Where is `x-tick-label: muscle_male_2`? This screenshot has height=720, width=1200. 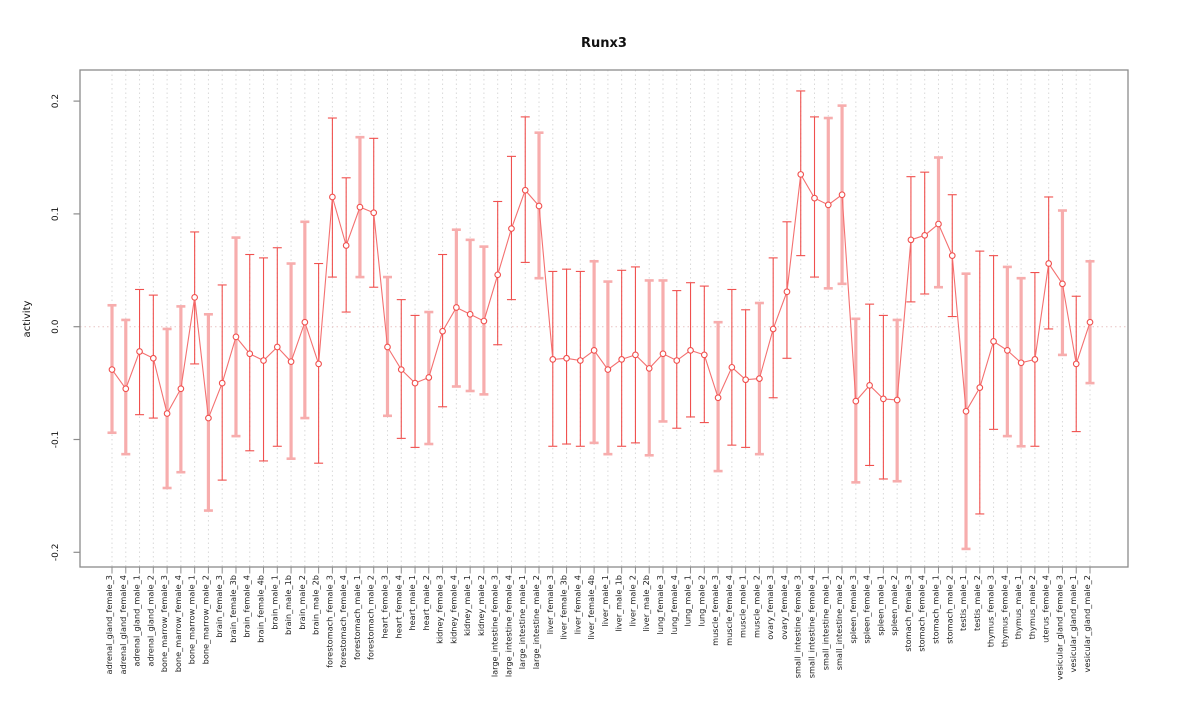
x-tick-label: muscle_male_2 is located at coordinates (756, 606).